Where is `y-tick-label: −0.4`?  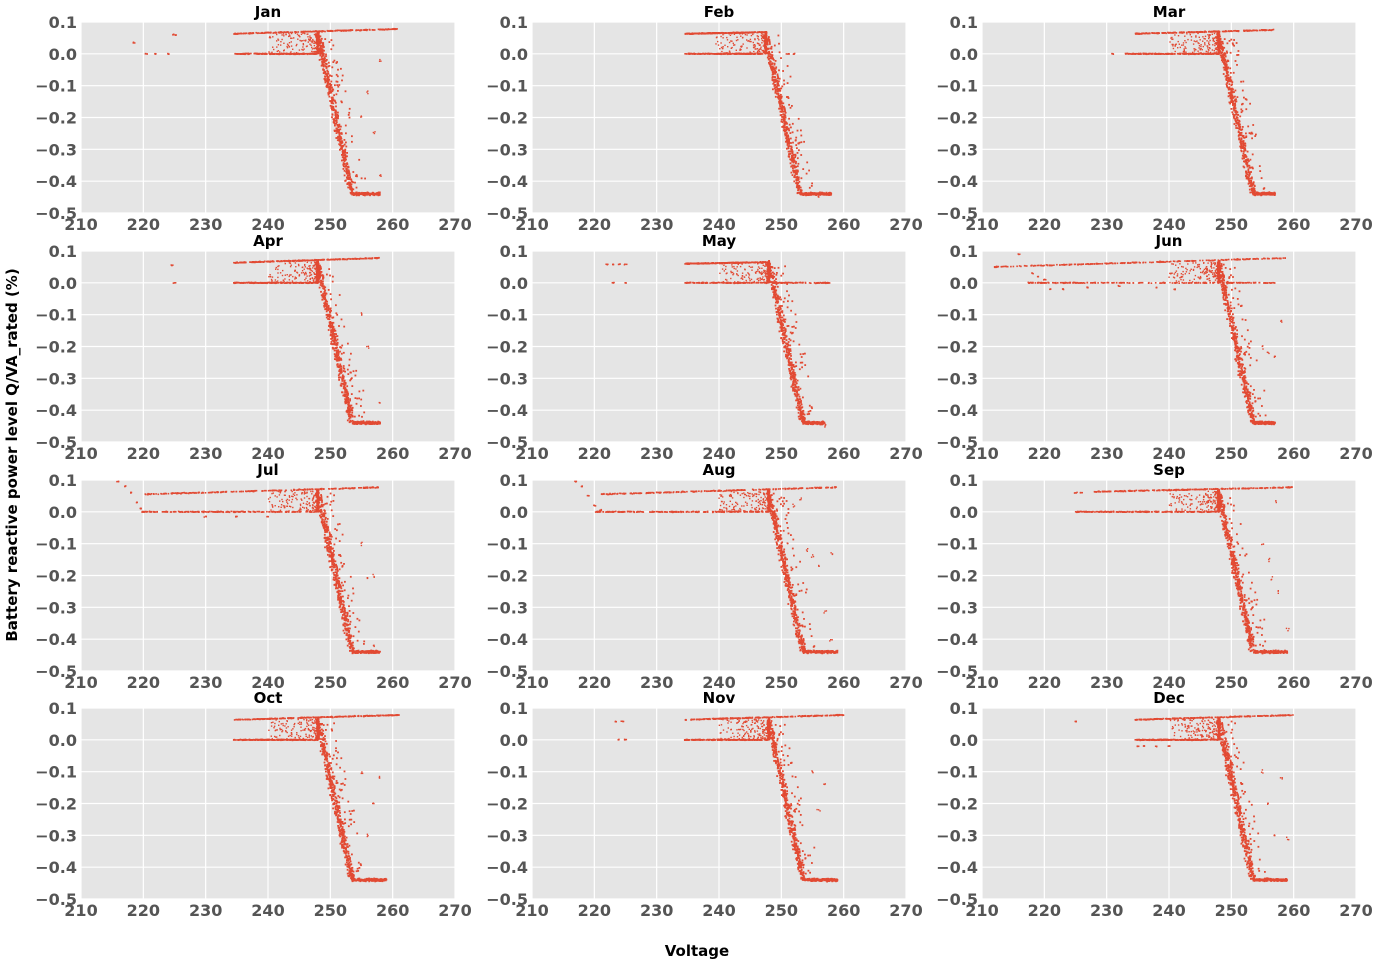
y-tick-label: −0.4 is located at coordinates (56, 410).